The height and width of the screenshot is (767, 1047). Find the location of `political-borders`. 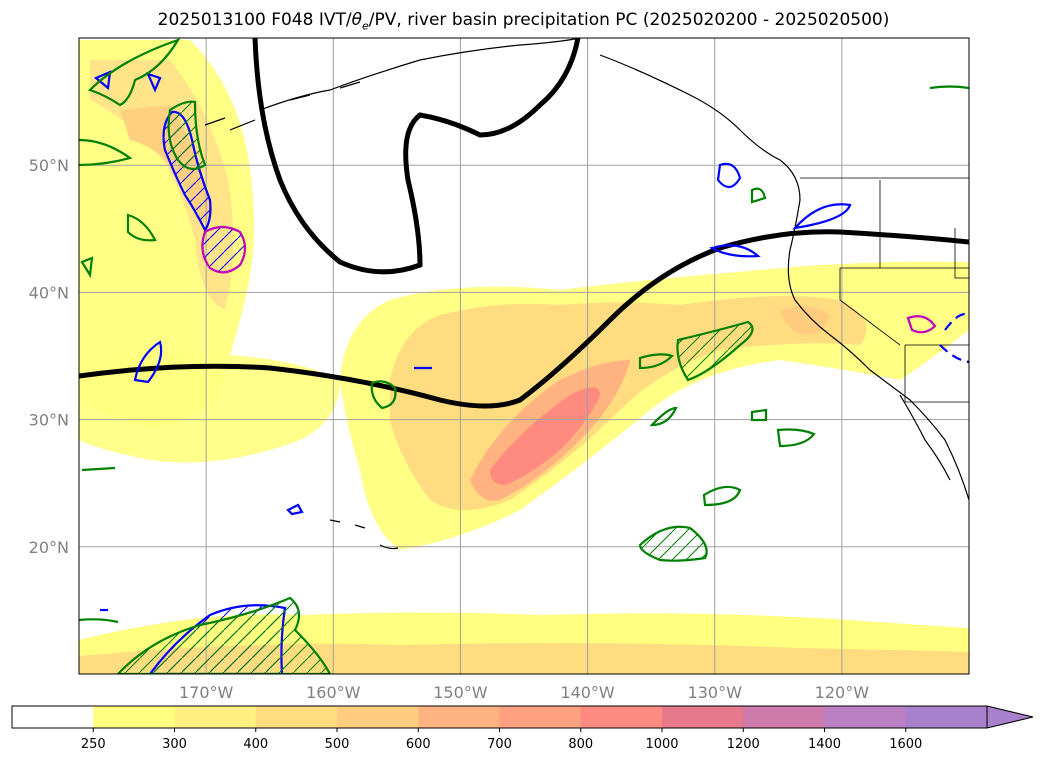

political-borders is located at coordinates (884, 290).